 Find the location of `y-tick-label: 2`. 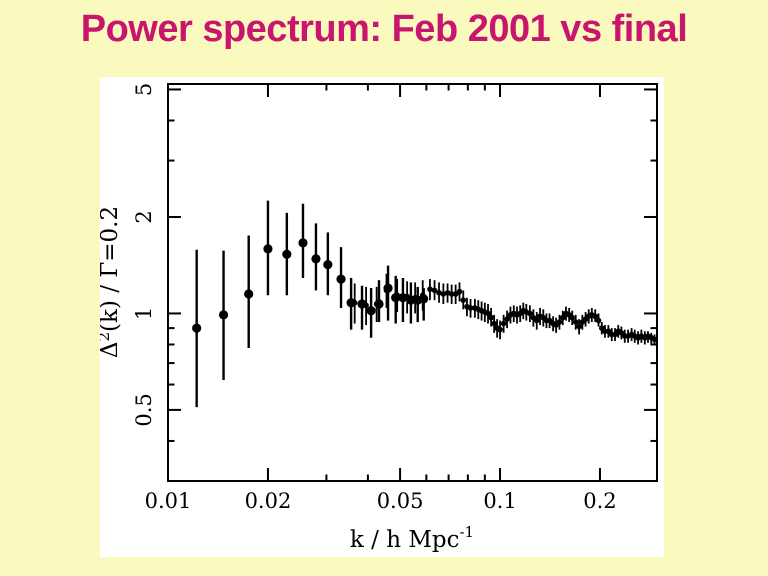

y-tick-label: 2 is located at coordinates (144, 216).